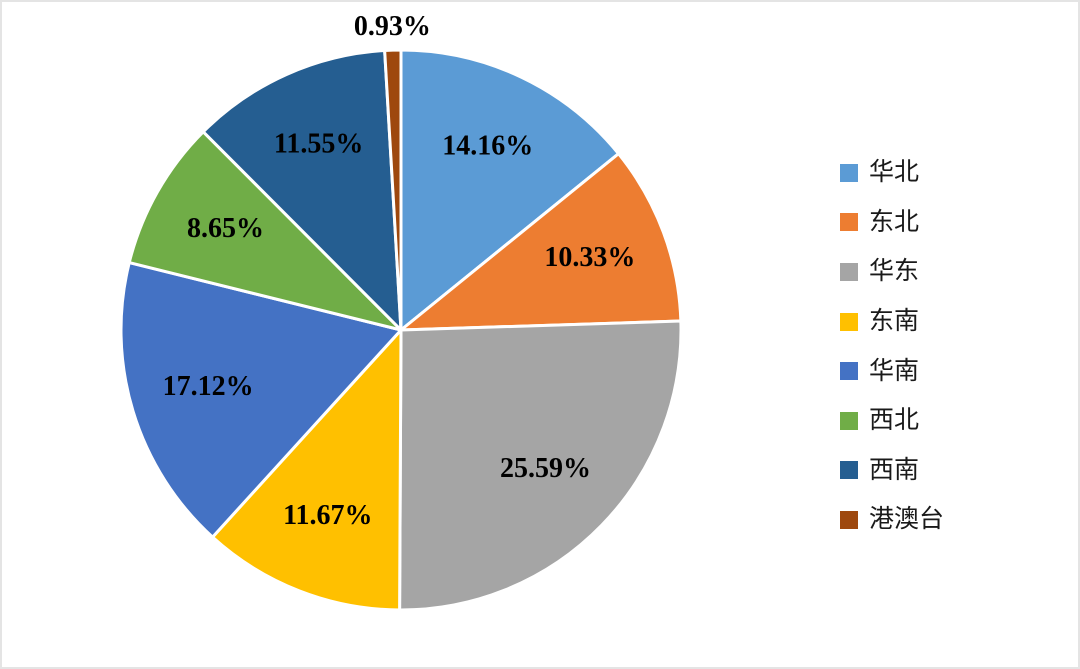  What do you see at coordinates (392, 26) in the screenshot?
I see `pie-label-8: 0.93%` at bounding box center [392, 26].